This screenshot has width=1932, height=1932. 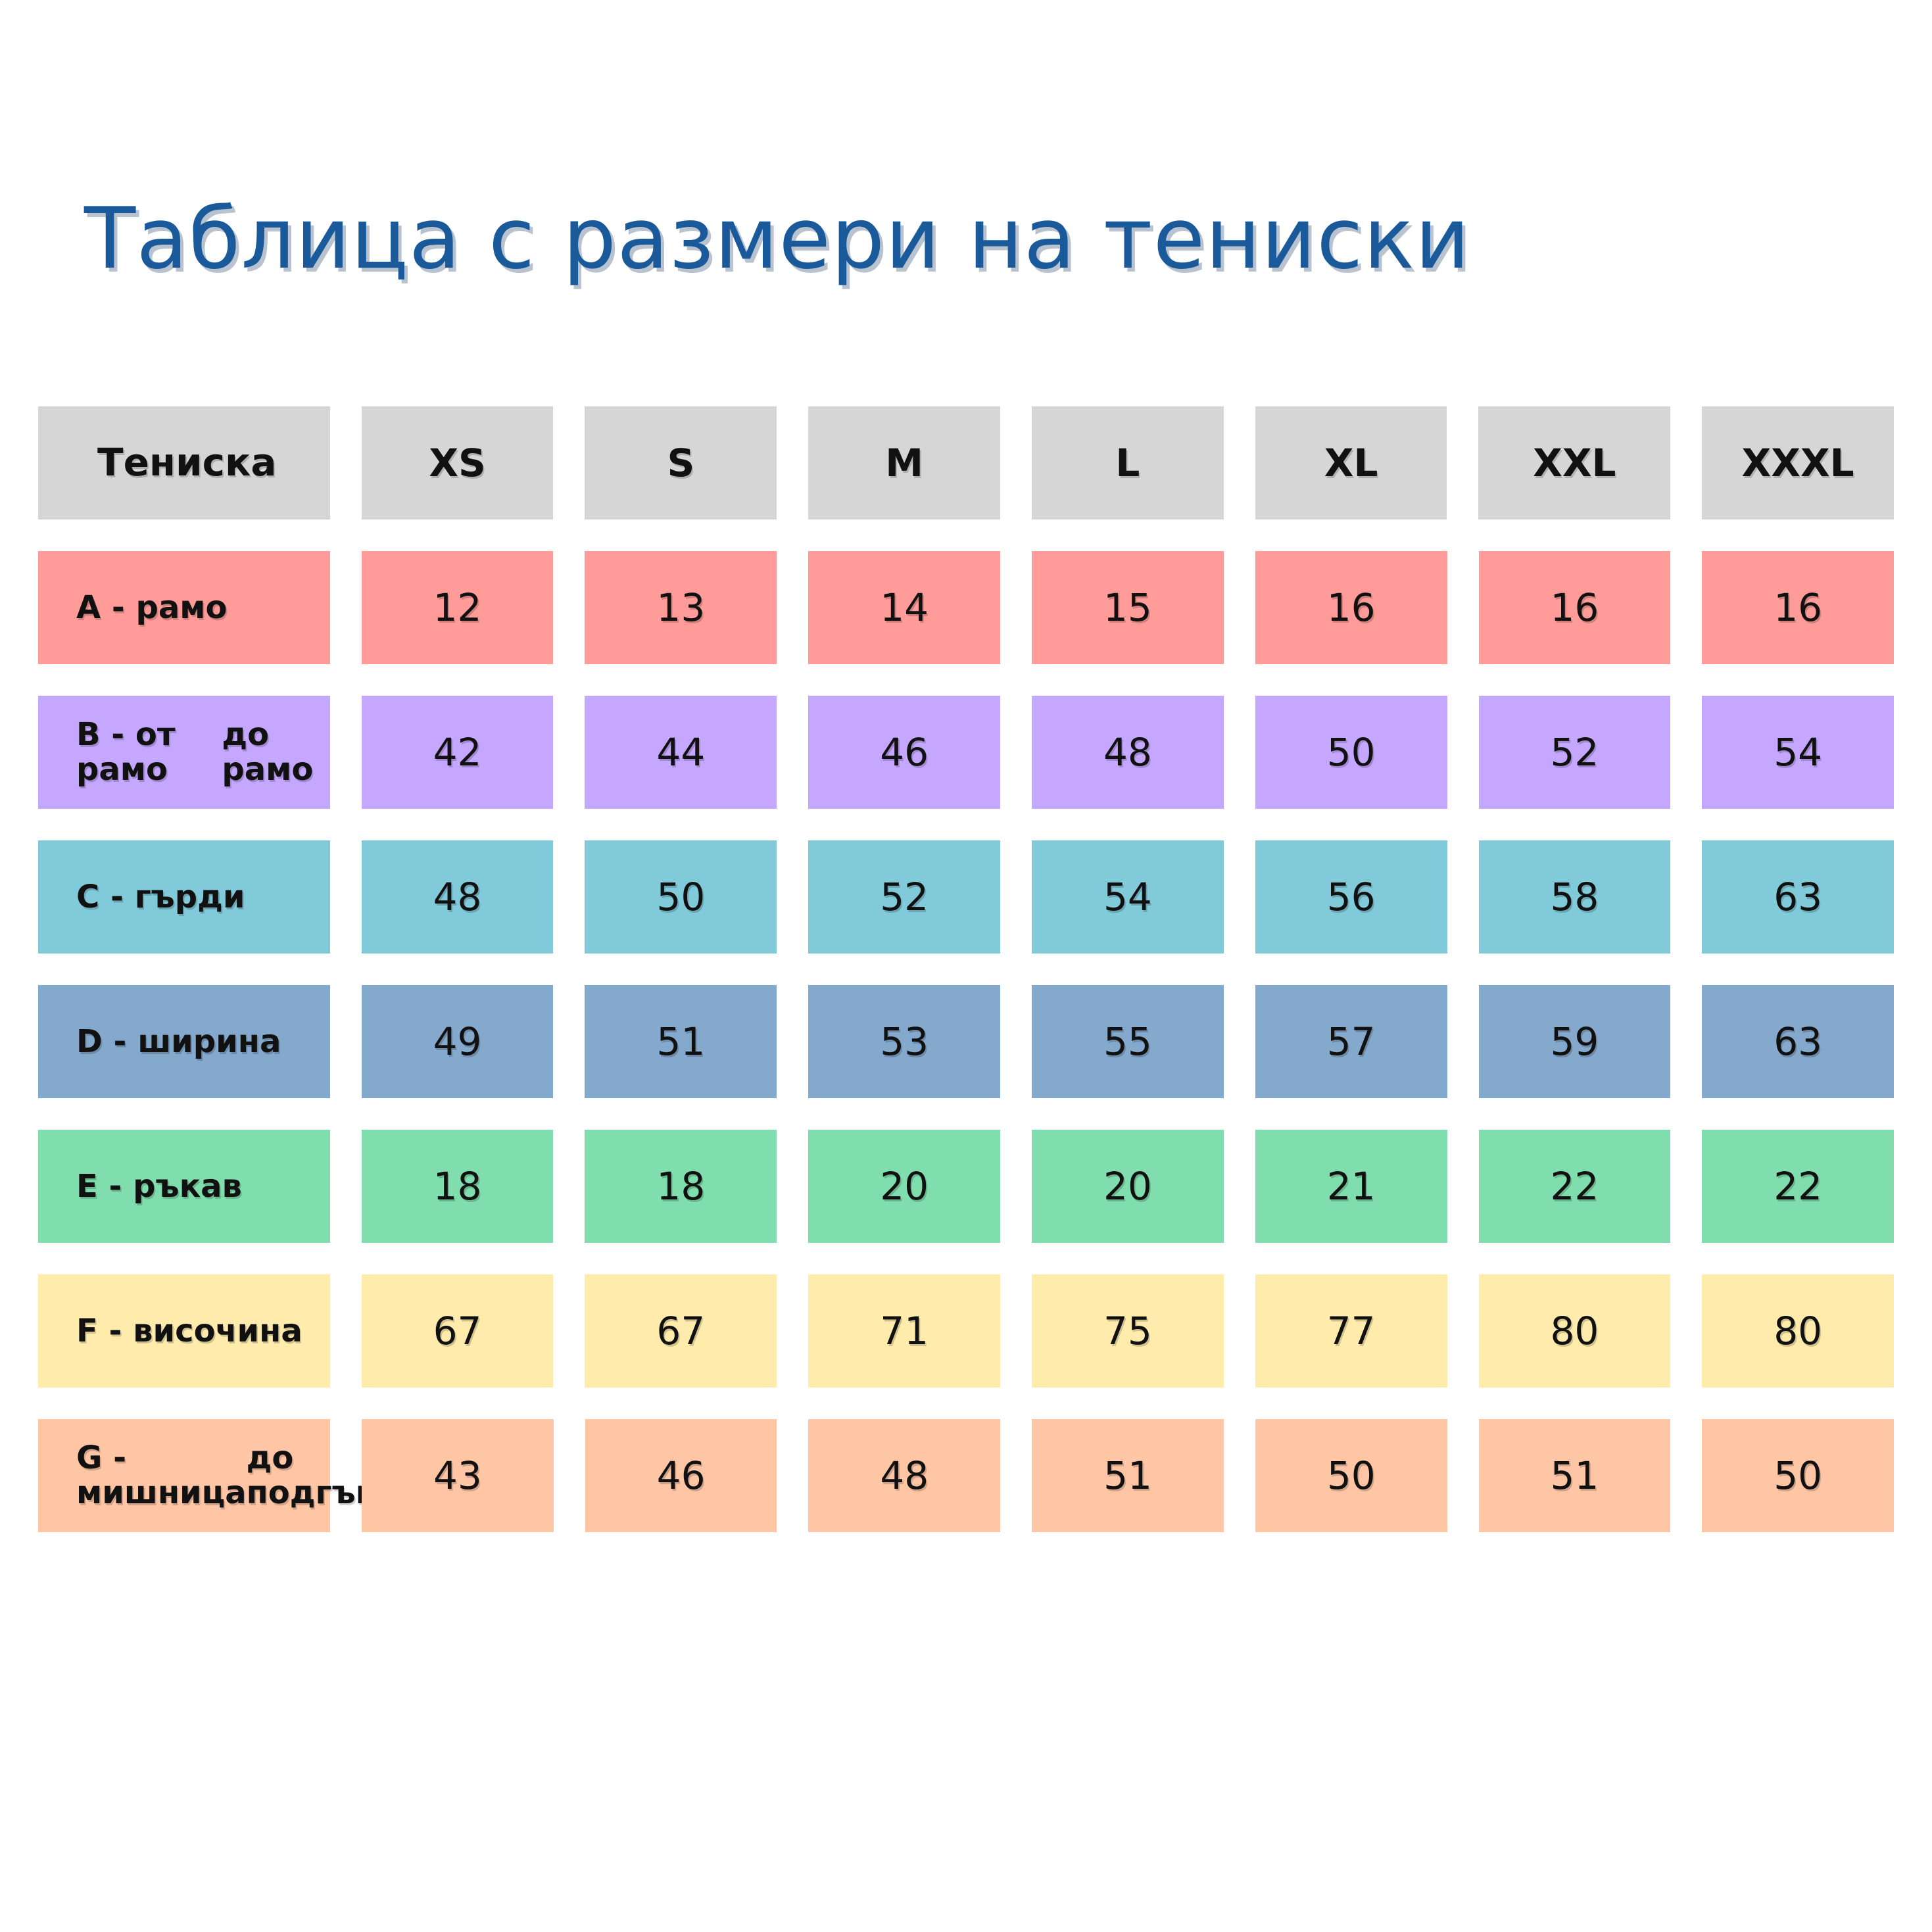 What do you see at coordinates (184, 462) in the screenshot?
I see `header-label-cell: Тениска` at bounding box center [184, 462].